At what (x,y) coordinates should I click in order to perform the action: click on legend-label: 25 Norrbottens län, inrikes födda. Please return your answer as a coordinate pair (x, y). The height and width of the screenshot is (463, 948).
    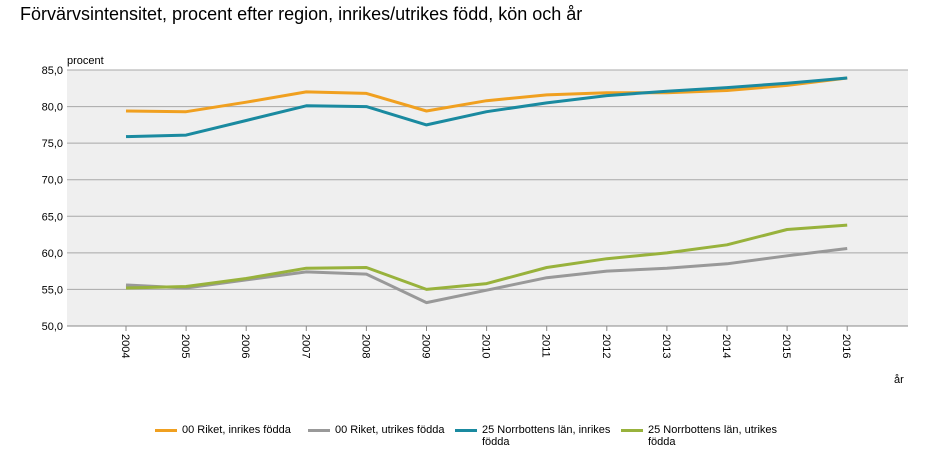
    Looking at the image, I should click on (546, 436).